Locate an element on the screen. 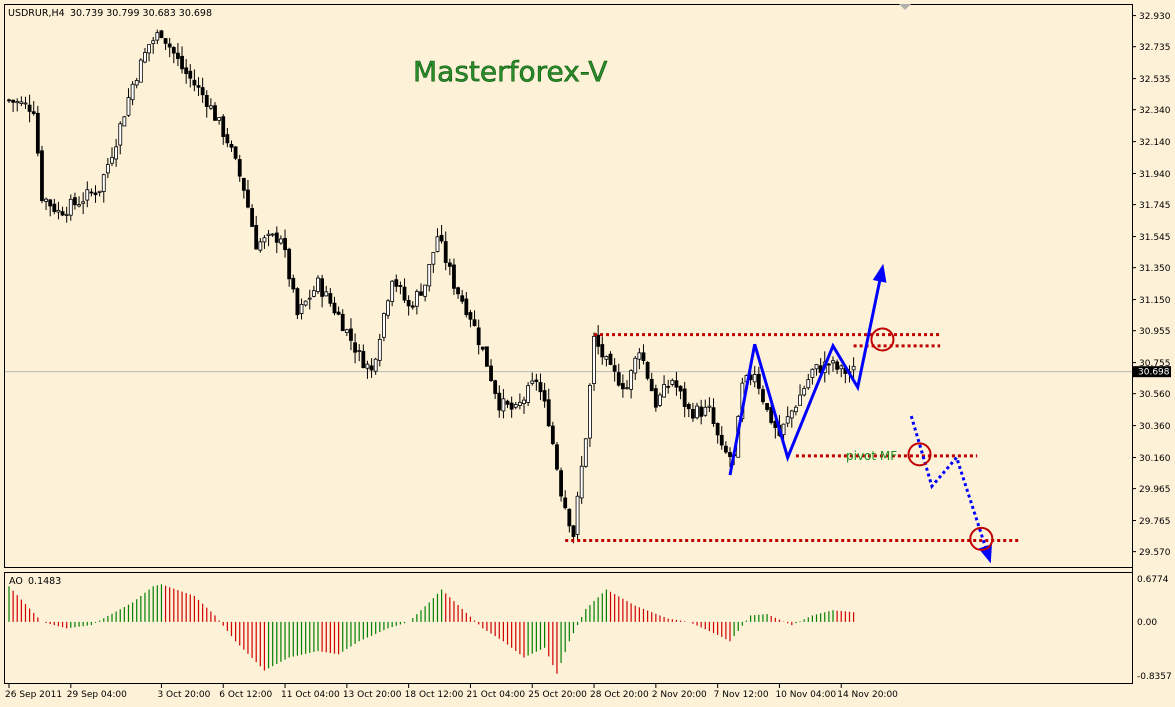 The height and width of the screenshot is (707, 1175). price-tick-label: 30.160 is located at coordinates (1155, 459).